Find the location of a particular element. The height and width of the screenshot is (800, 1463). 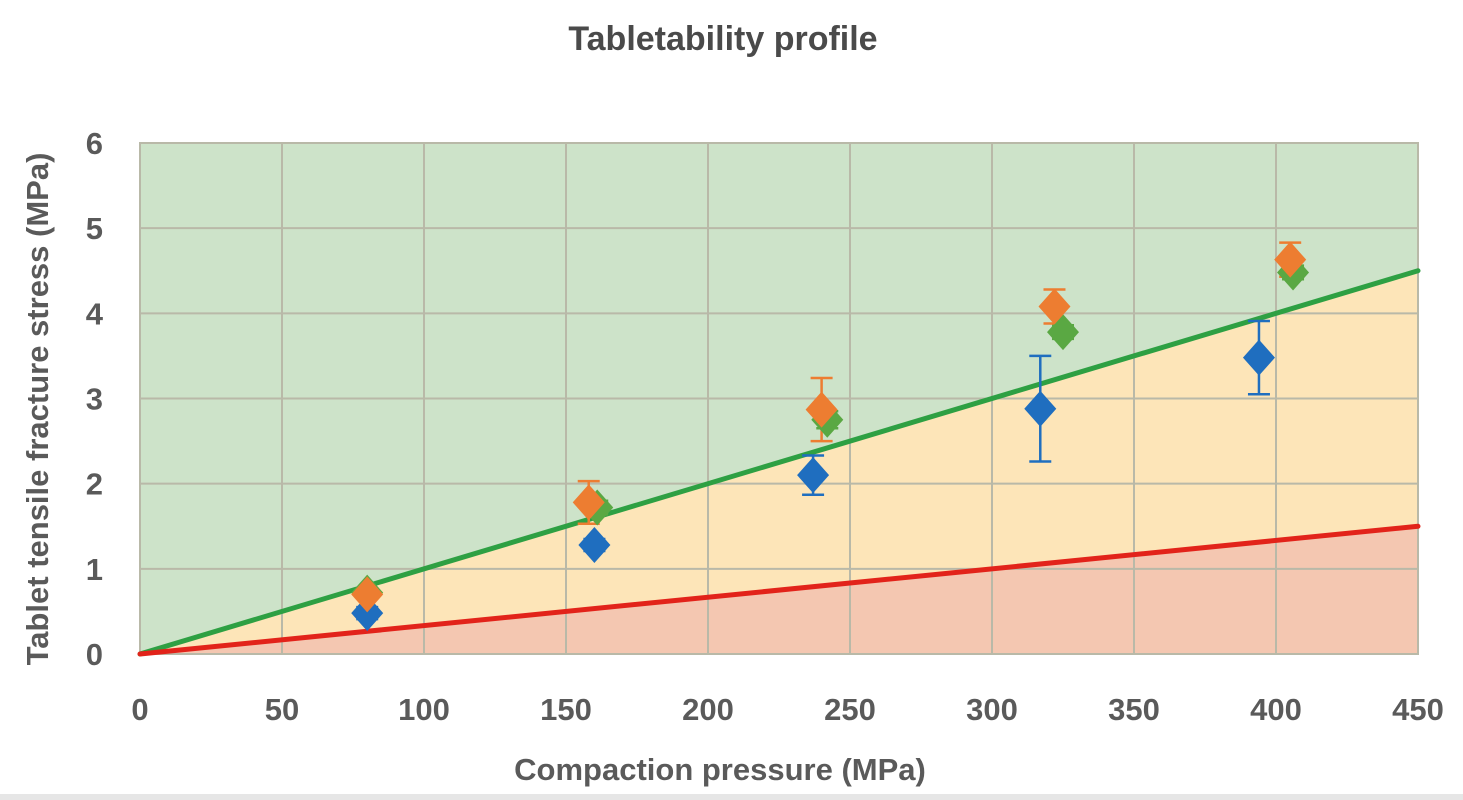

bottom-strip is located at coordinates (731, 797).